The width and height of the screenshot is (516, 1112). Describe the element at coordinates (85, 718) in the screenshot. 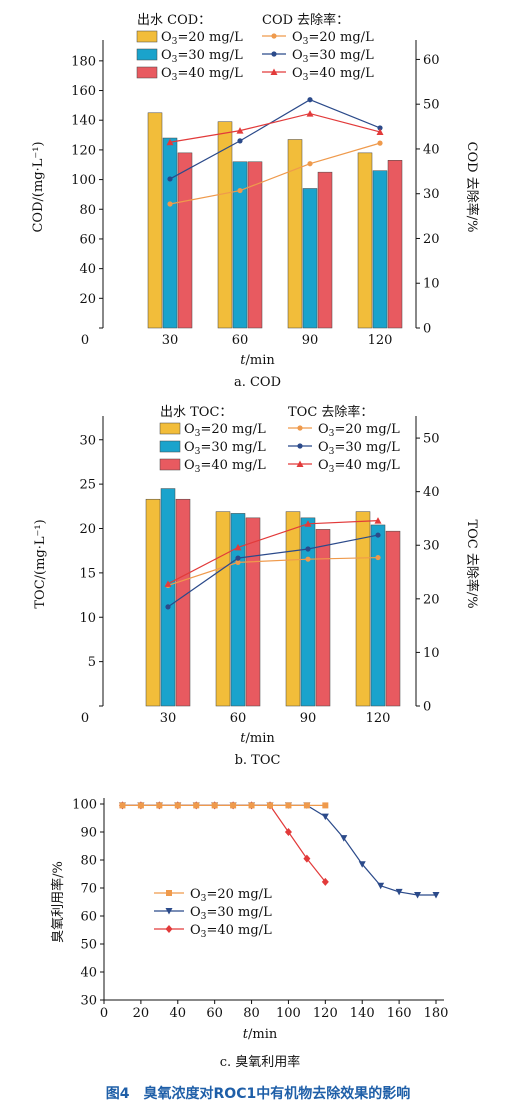

I see `x-zero-tick-label: 0` at that location.